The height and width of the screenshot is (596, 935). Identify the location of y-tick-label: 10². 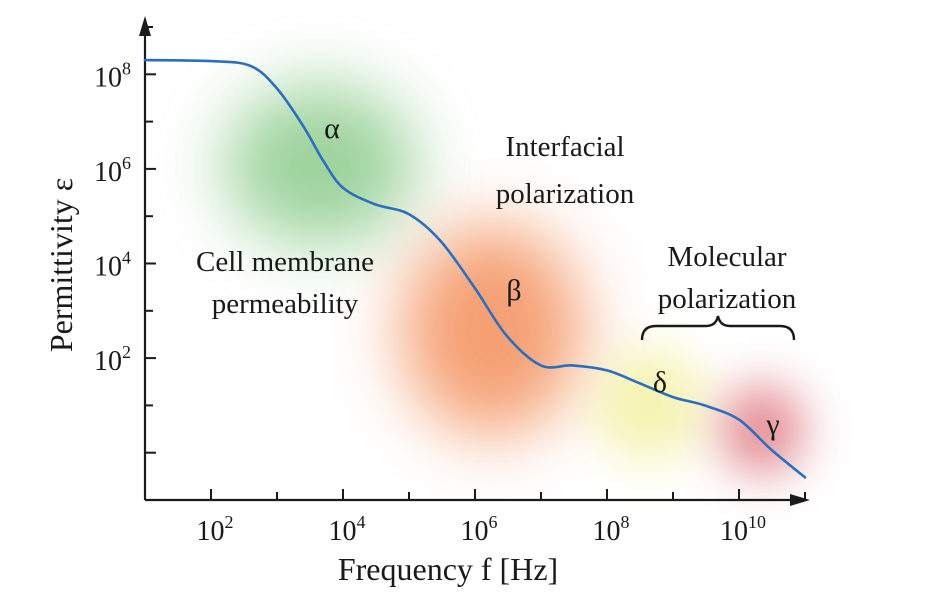
(112, 359).